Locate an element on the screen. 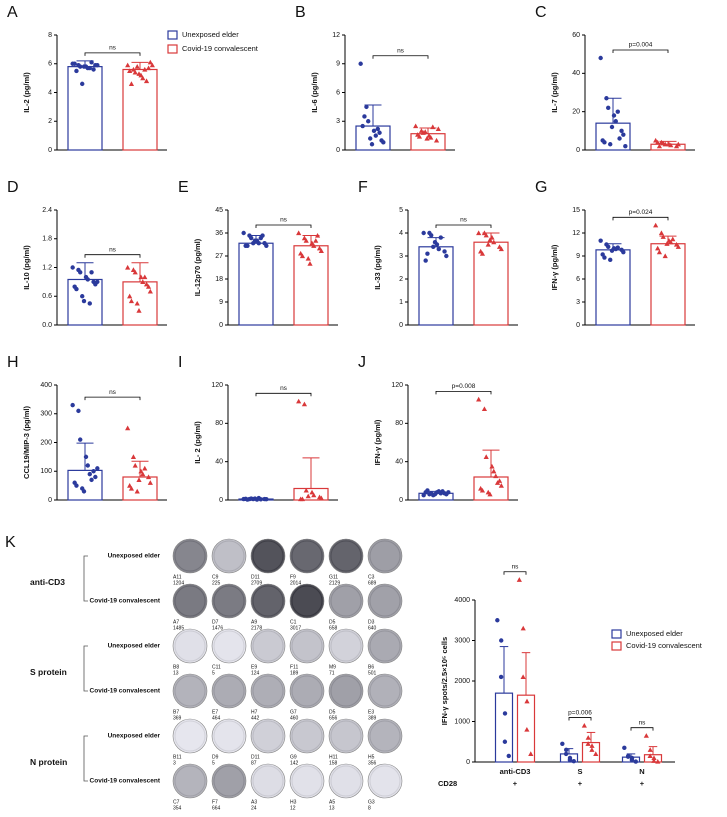 This screenshot has height=817, width=727. y-axis-label: IFN-γ spots/2.5×10⁵ cells is located at coordinates (444, 681).